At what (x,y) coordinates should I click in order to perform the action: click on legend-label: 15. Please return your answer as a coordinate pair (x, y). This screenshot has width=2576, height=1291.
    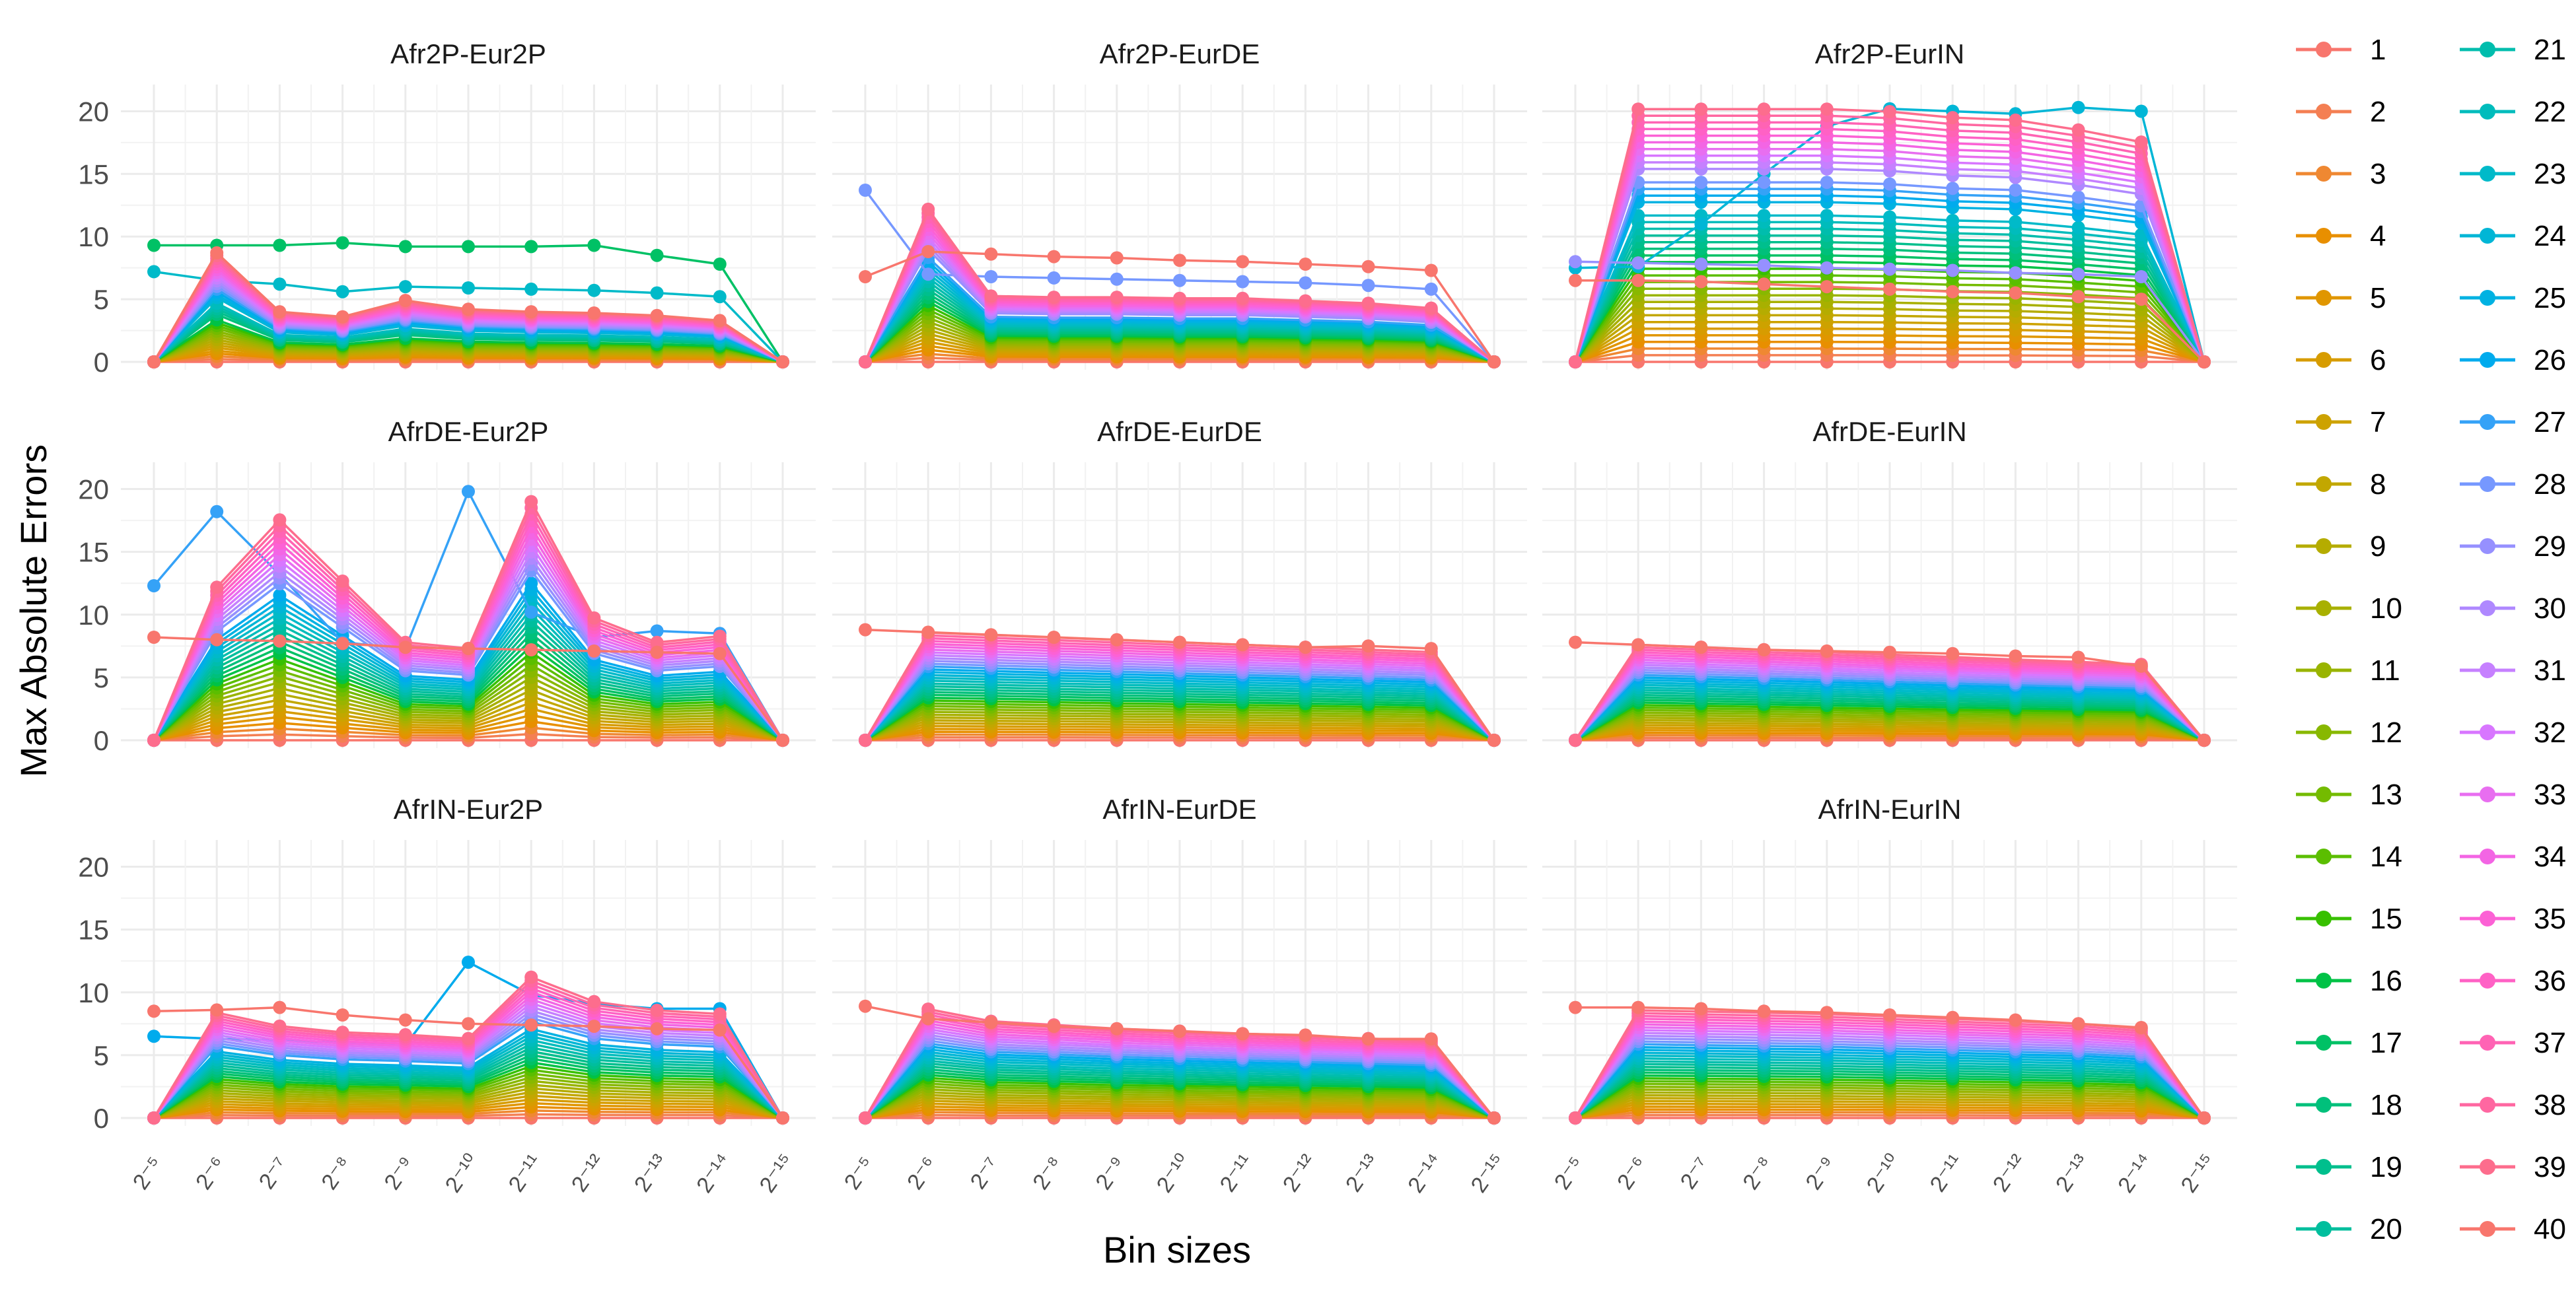
    Looking at the image, I should click on (2386, 919).